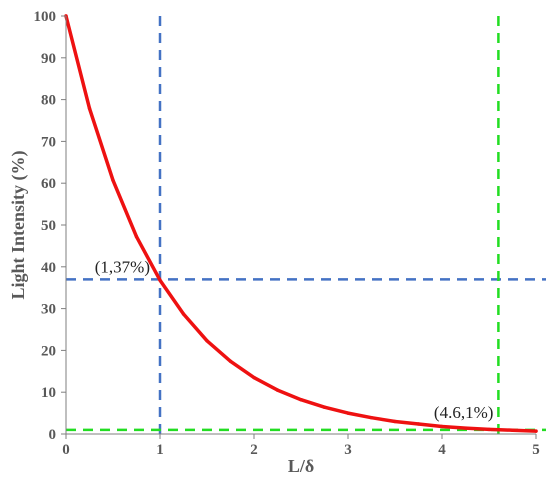 The width and height of the screenshot is (550, 487). Describe the element at coordinates (301, 466) in the screenshot. I see `x-axis-title: L/δ` at that location.